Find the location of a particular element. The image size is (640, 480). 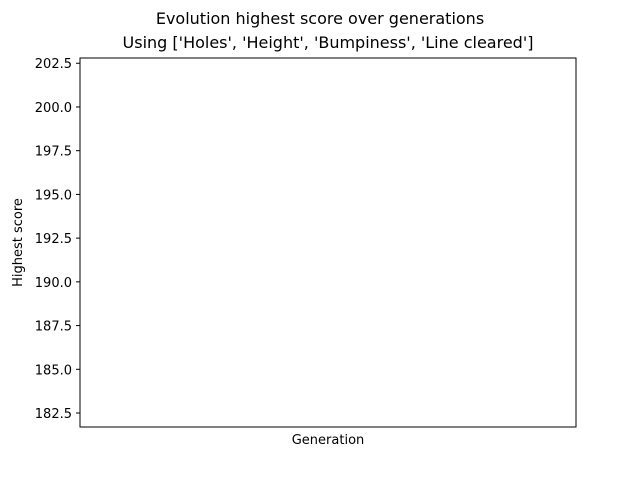

y-tick-label: 190.0 is located at coordinates (53, 283).